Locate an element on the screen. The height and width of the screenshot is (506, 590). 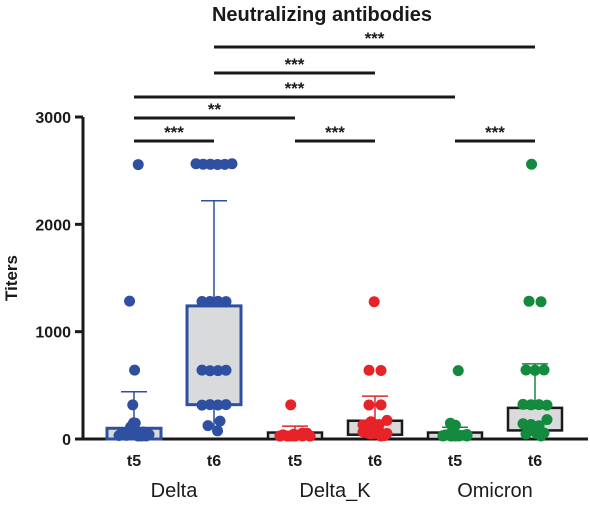
significance-label: ** is located at coordinates (215, 109).